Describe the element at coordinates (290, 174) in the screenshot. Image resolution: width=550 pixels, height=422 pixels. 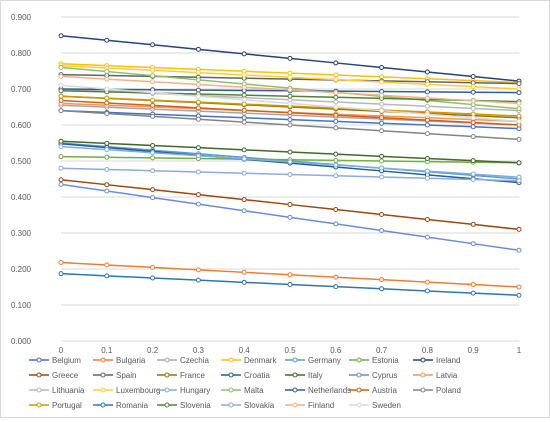
I see `series-slovakia` at that location.